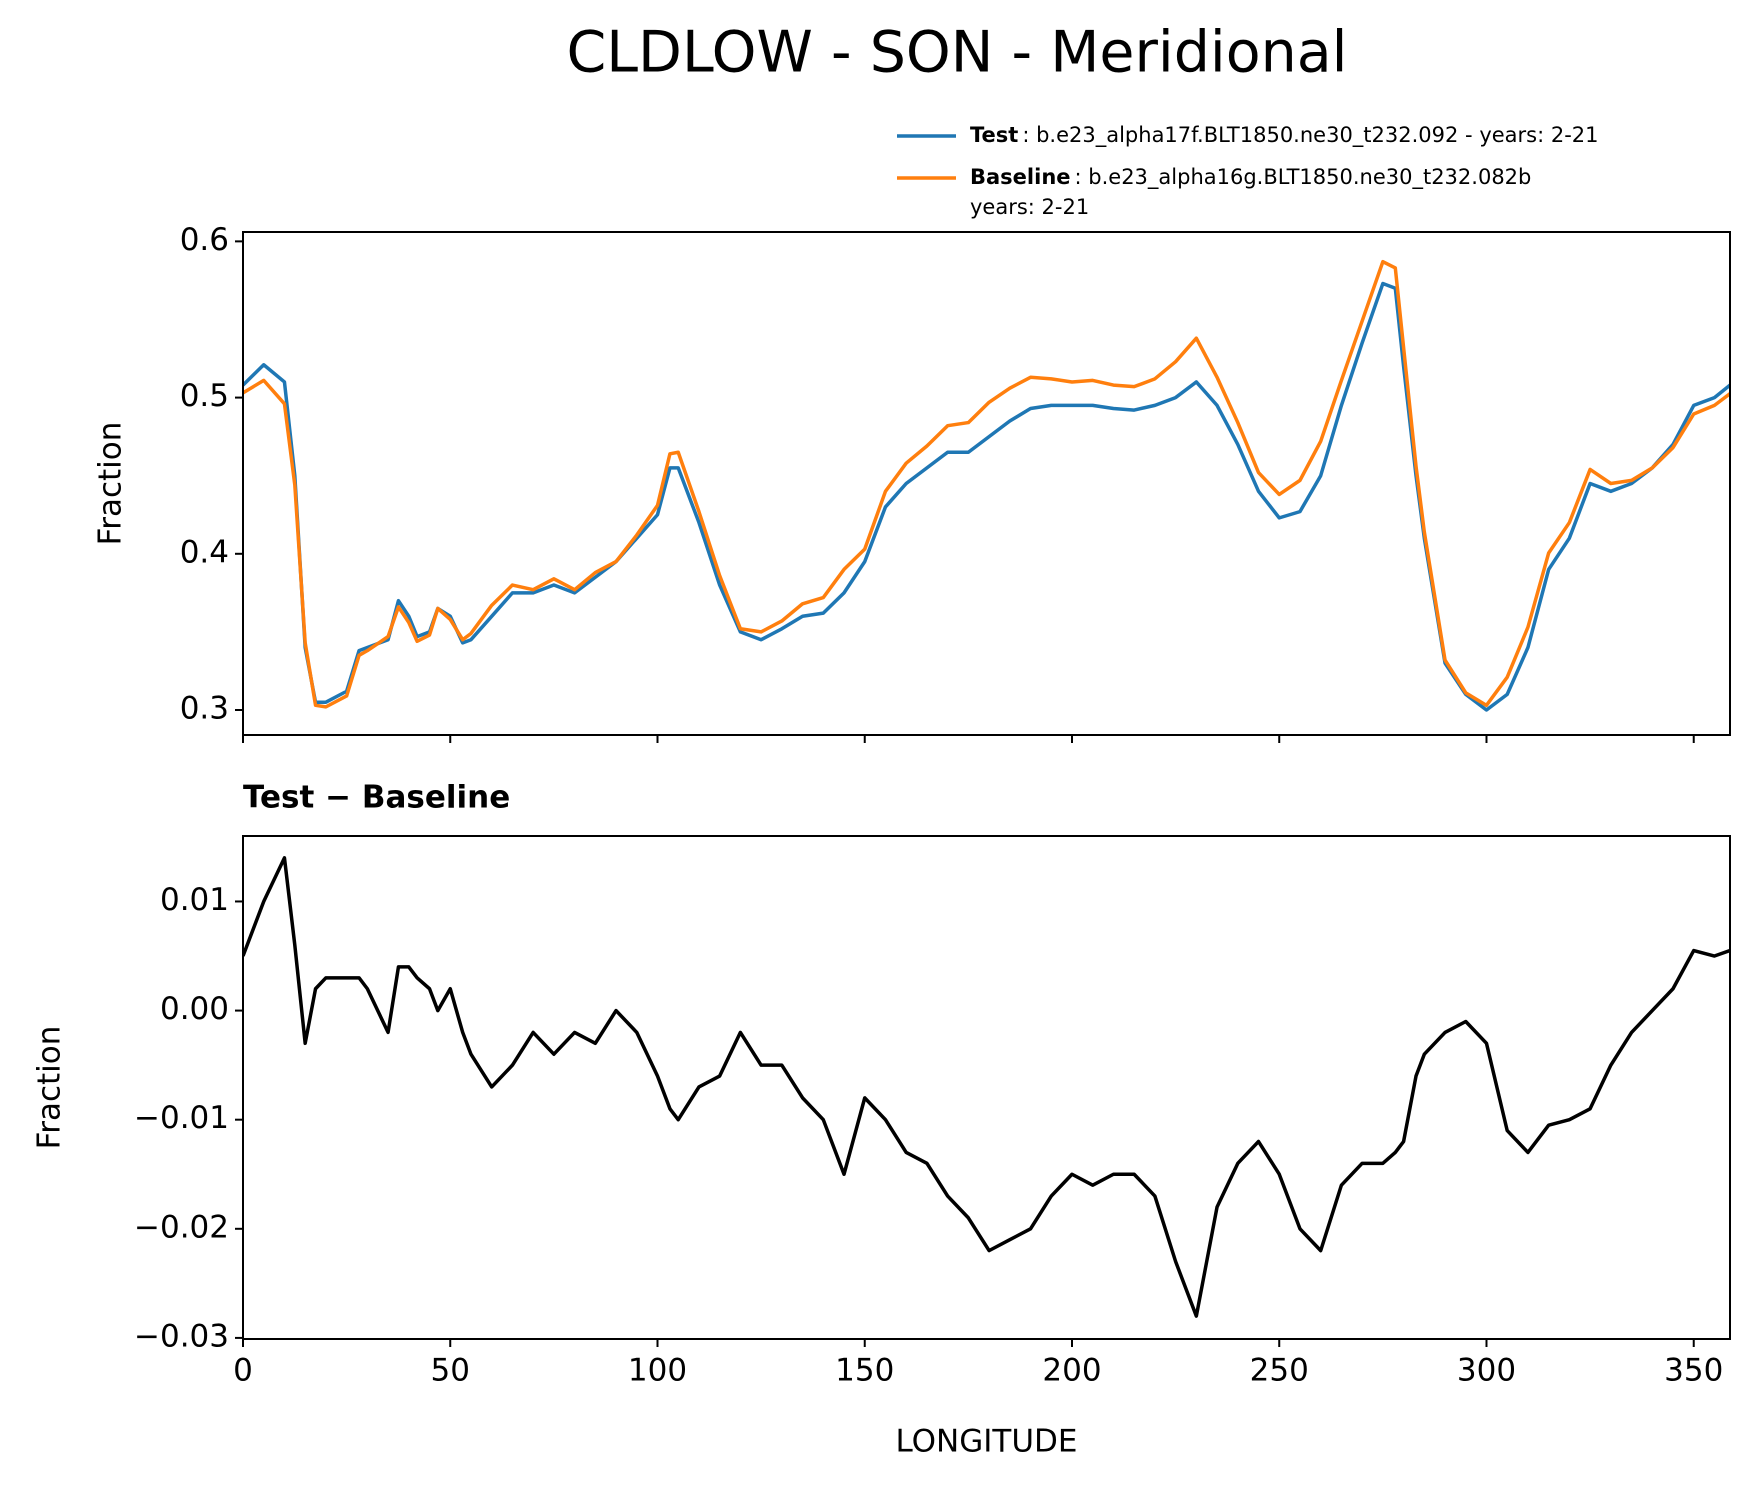 The width and height of the screenshot is (1764, 1496). What do you see at coordinates (1303, 177) in the screenshot?
I see `legend-details: : b.e23_alpha16g.BLT1850.ne30_t232.082b` at bounding box center [1303, 177].